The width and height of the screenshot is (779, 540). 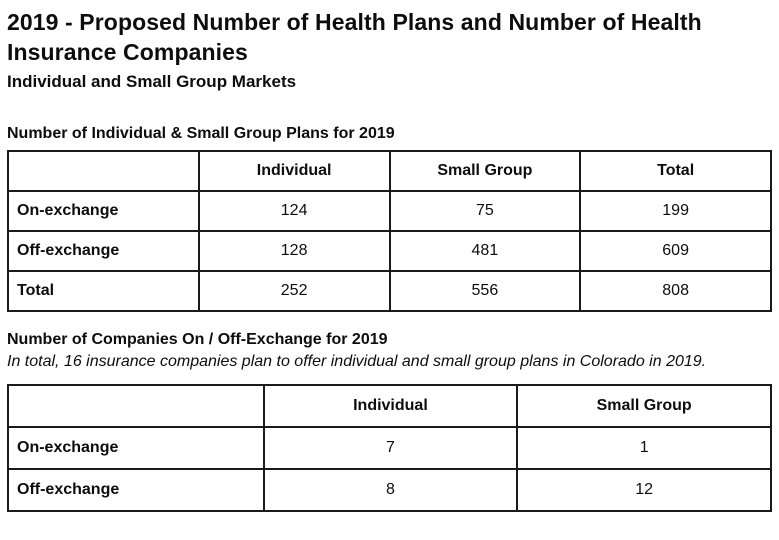 I want to click on companies-off-exchange-individual: 8, so click(x=390, y=490).